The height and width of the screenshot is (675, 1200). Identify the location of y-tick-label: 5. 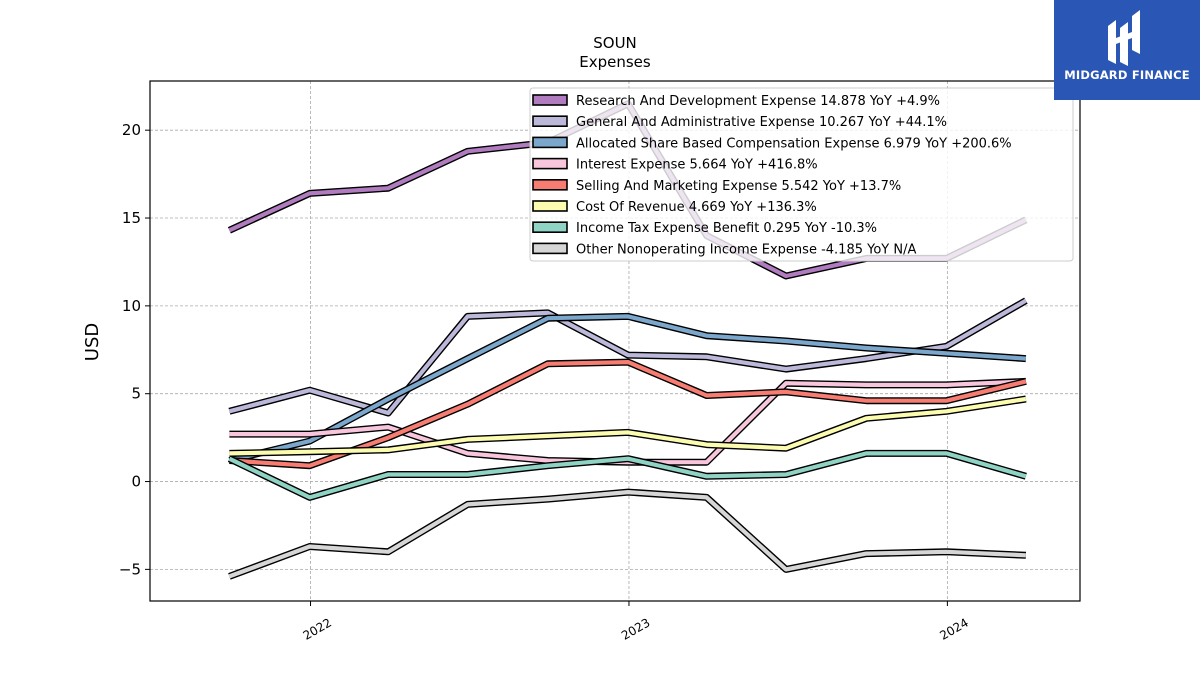
(136, 394).